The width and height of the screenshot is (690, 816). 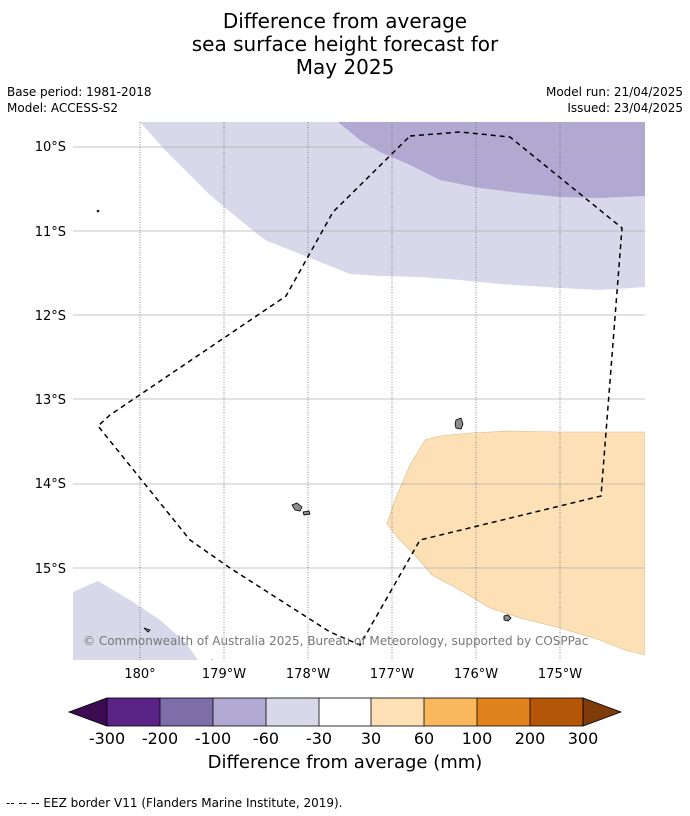 What do you see at coordinates (50, 147) in the screenshot?
I see `lat-label-10s: 10°S` at bounding box center [50, 147].